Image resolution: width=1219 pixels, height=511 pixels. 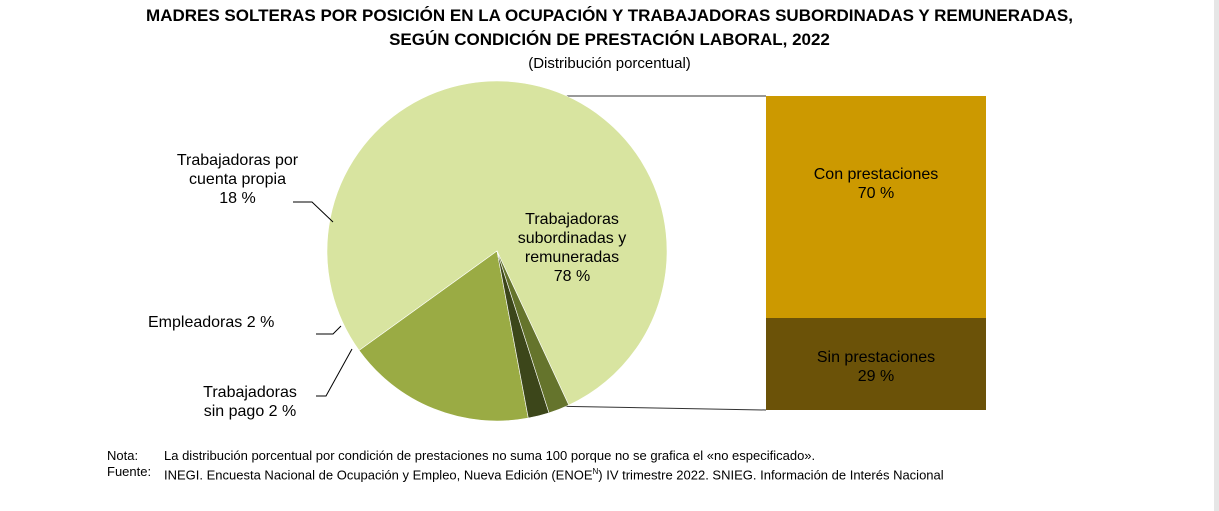 I want to click on source-key: Fuente:, so click(x=129, y=471).